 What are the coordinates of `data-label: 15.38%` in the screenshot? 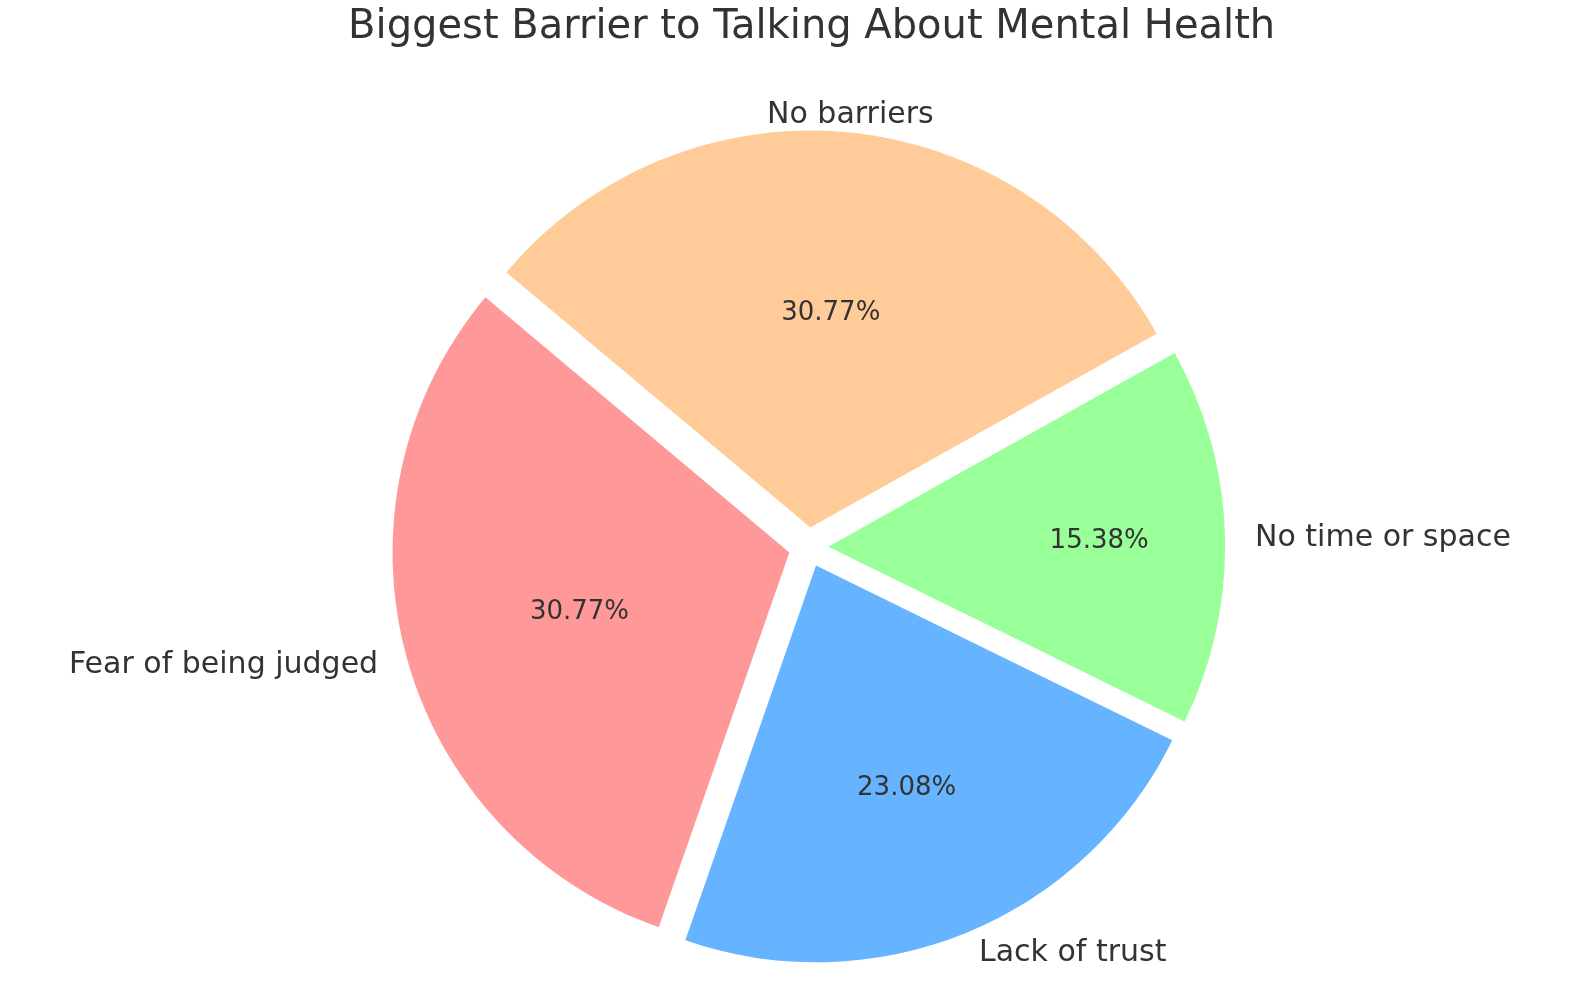 It's located at (1099, 539).